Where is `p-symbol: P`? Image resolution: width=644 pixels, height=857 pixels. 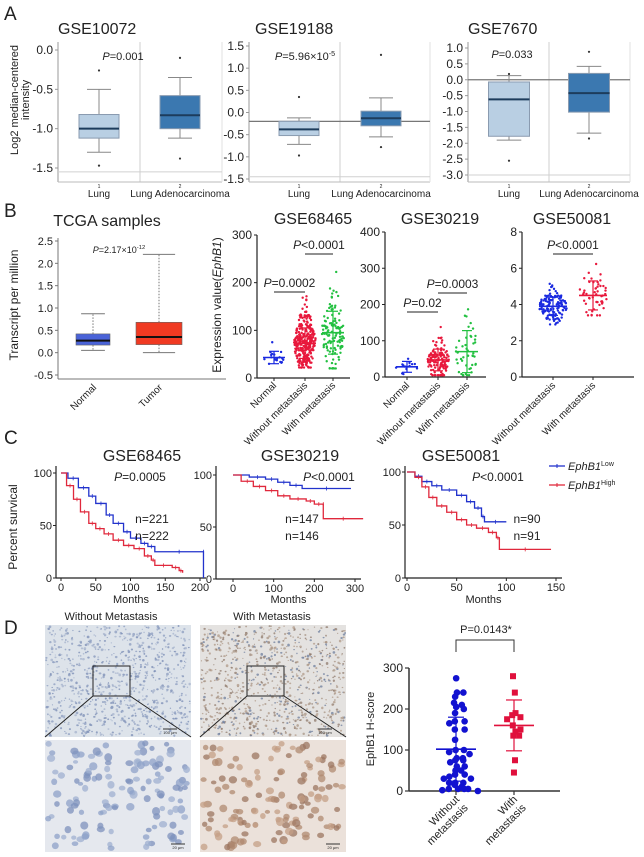 p-symbol: P is located at coordinates (495, 55).